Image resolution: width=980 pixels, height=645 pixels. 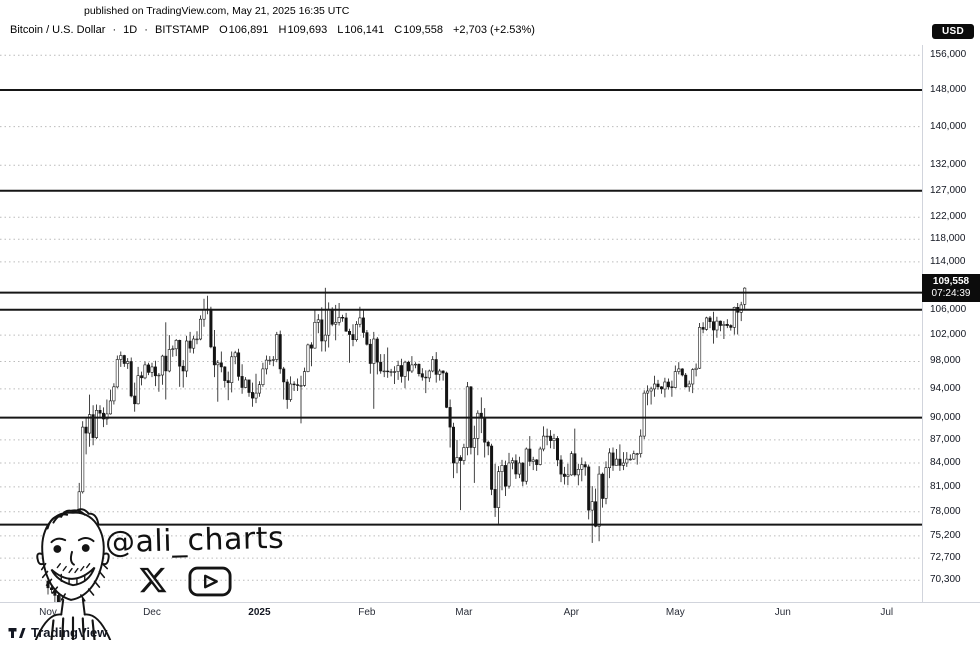 What do you see at coordinates (152, 612) in the screenshot?
I see `x-axis-label: Dec` at bounding box center [152, 612].